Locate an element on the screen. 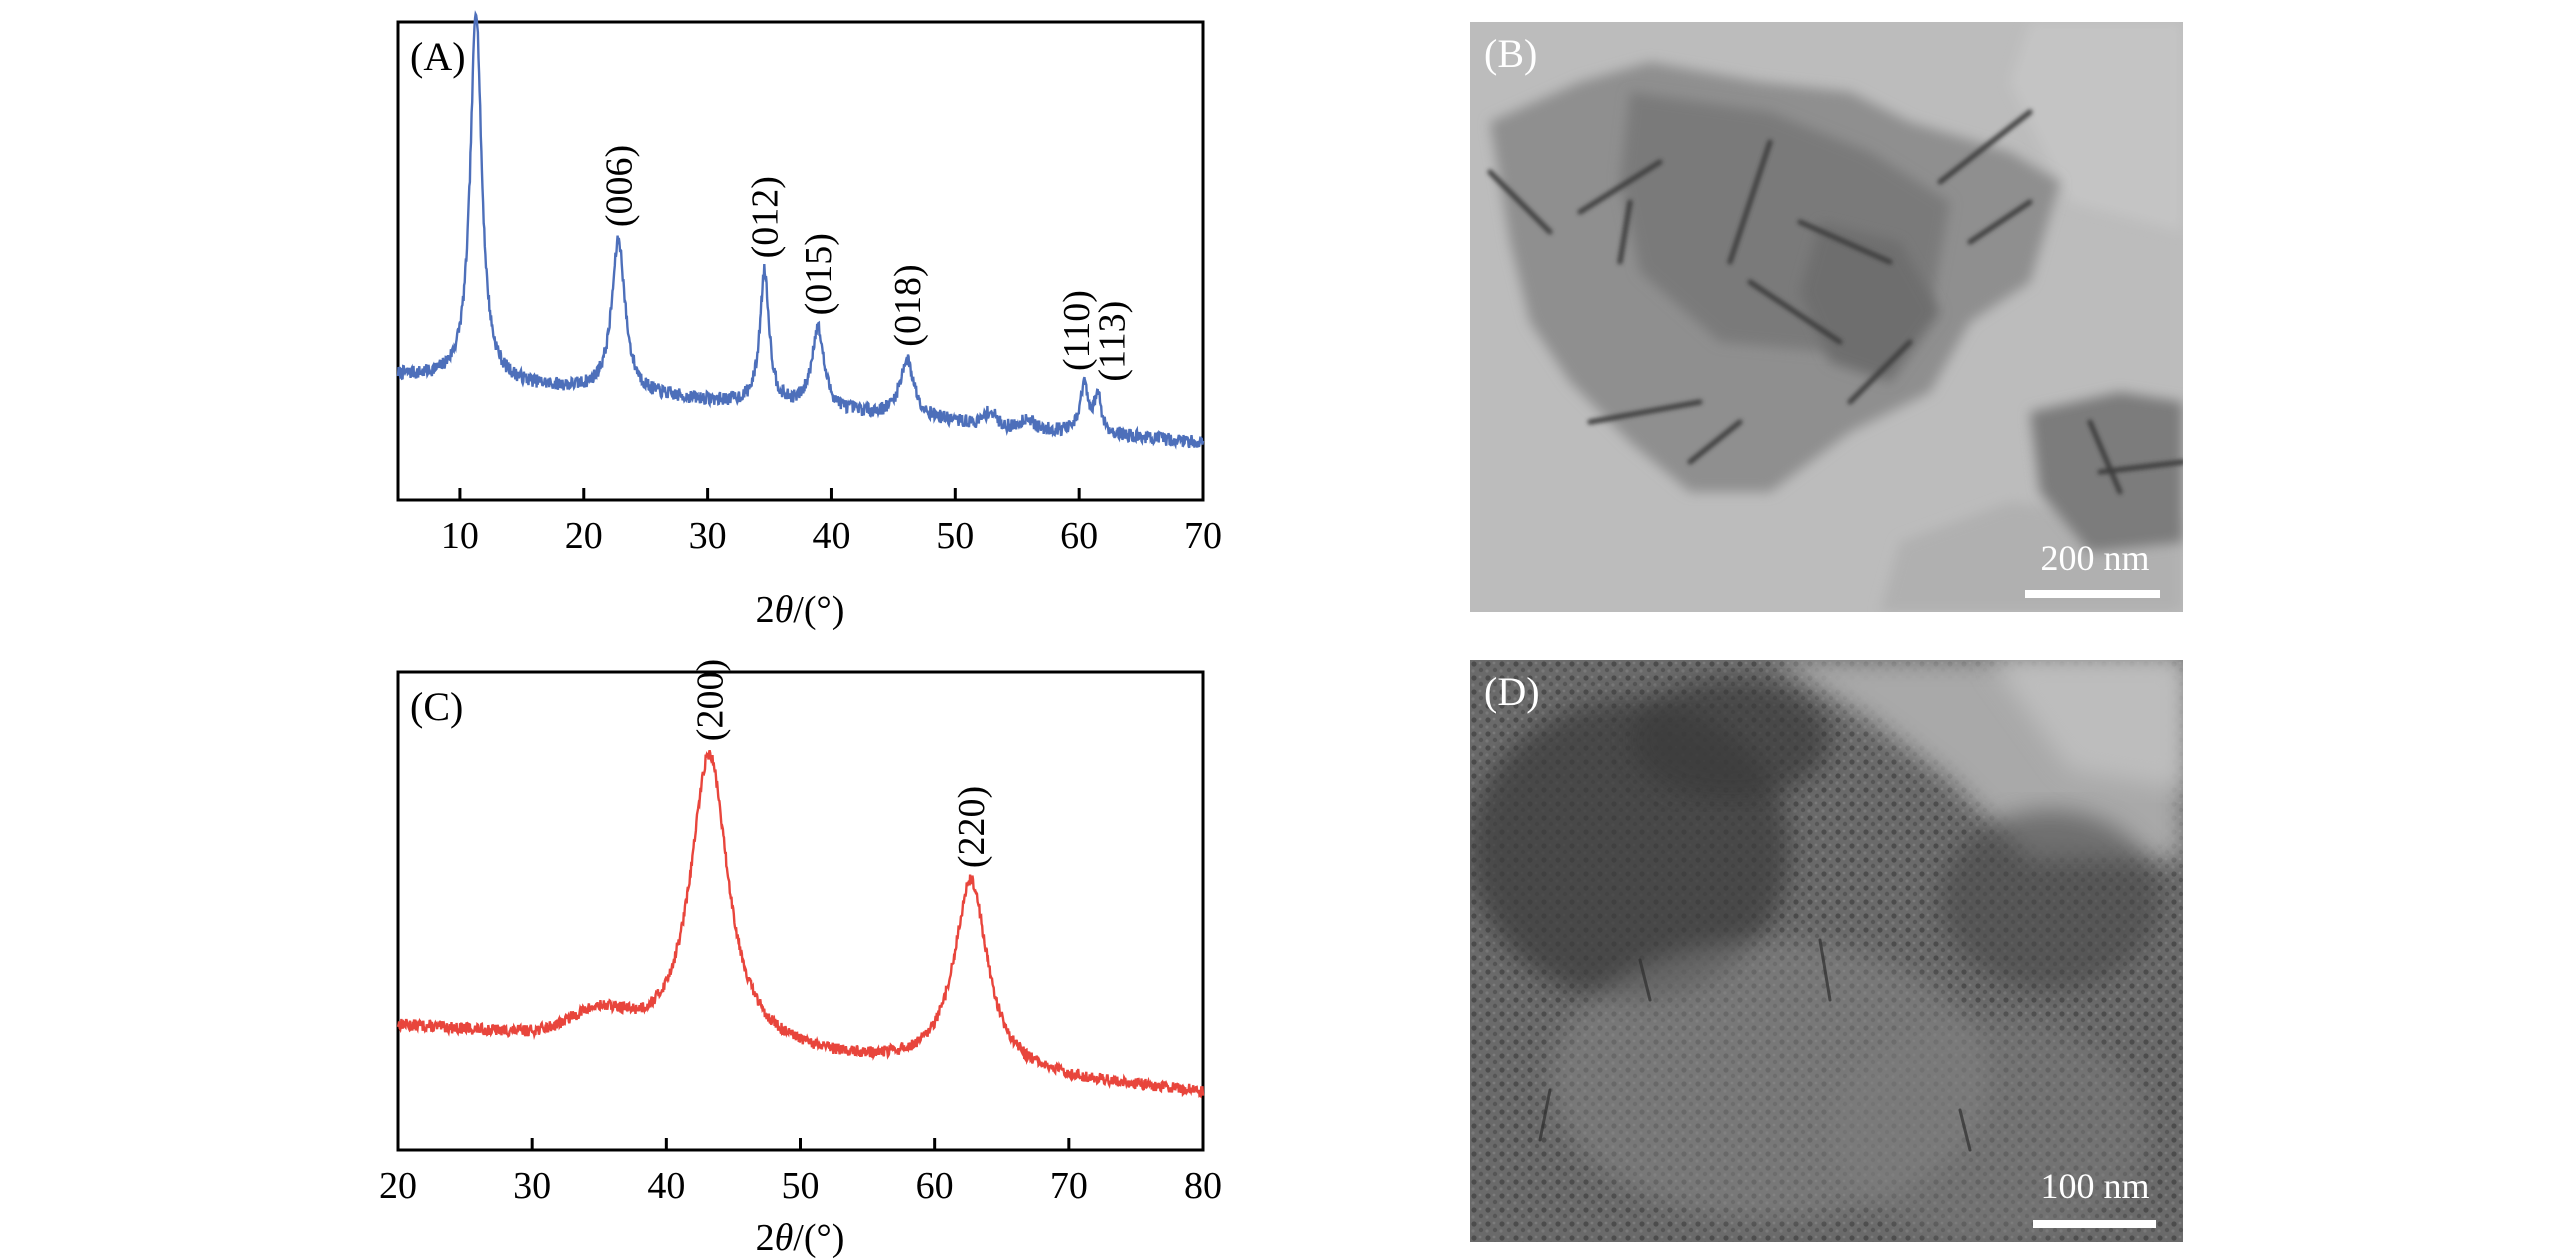 The image size is (2567, 1260). x-axis-label-a: 2θ/(°) is located at coordinates (800, 610).